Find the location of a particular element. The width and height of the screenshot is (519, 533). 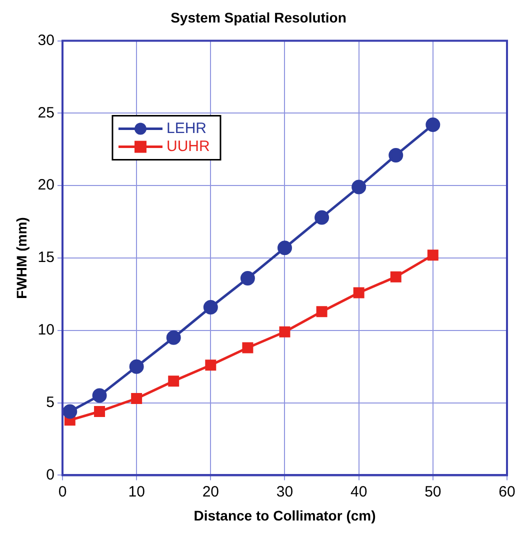

y-tick-label: 10 is located at coordinates (46, 330).